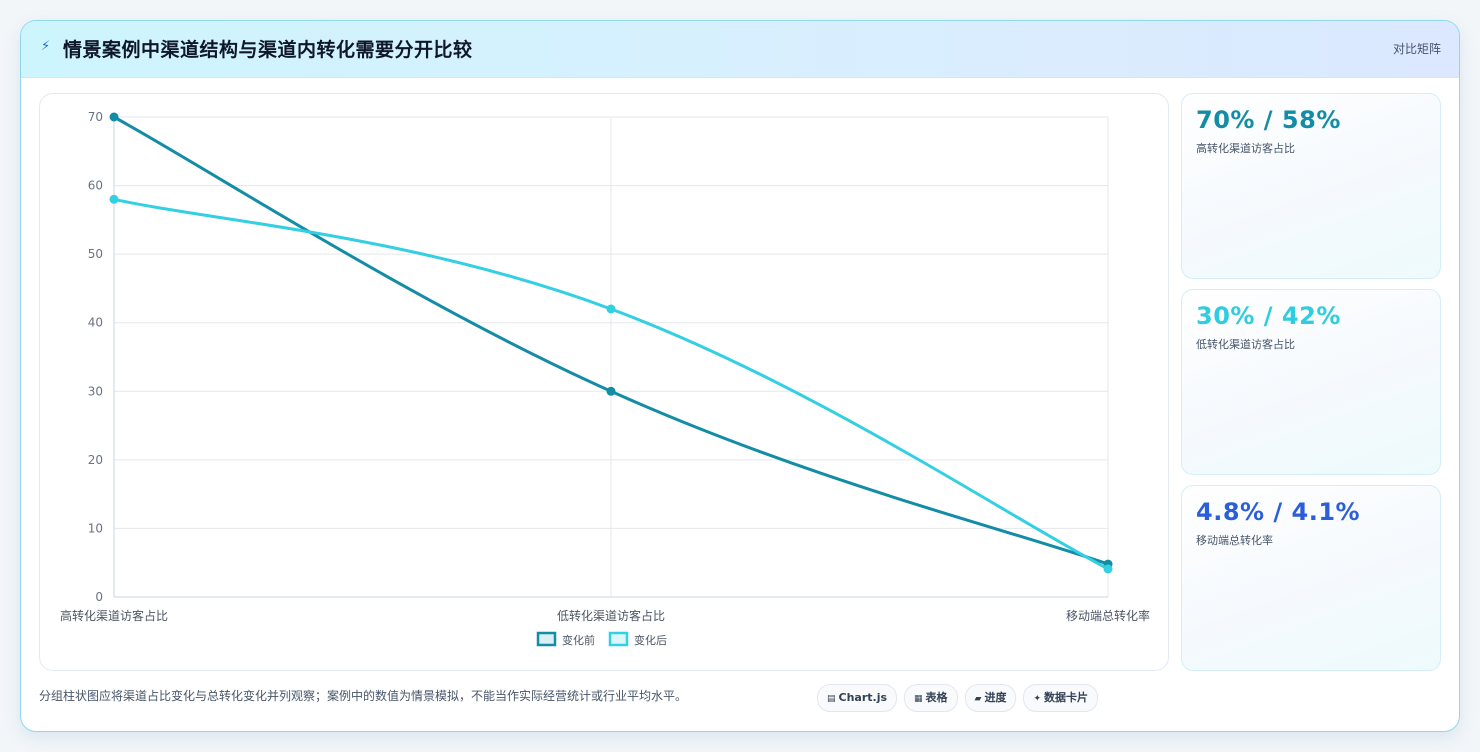 The width and height of the screenshot is (1480, 752). What do you see at coordinates (95, 186) in the screenshot?
I see `y-tick-label: 60` at bounding box center [95, 186].